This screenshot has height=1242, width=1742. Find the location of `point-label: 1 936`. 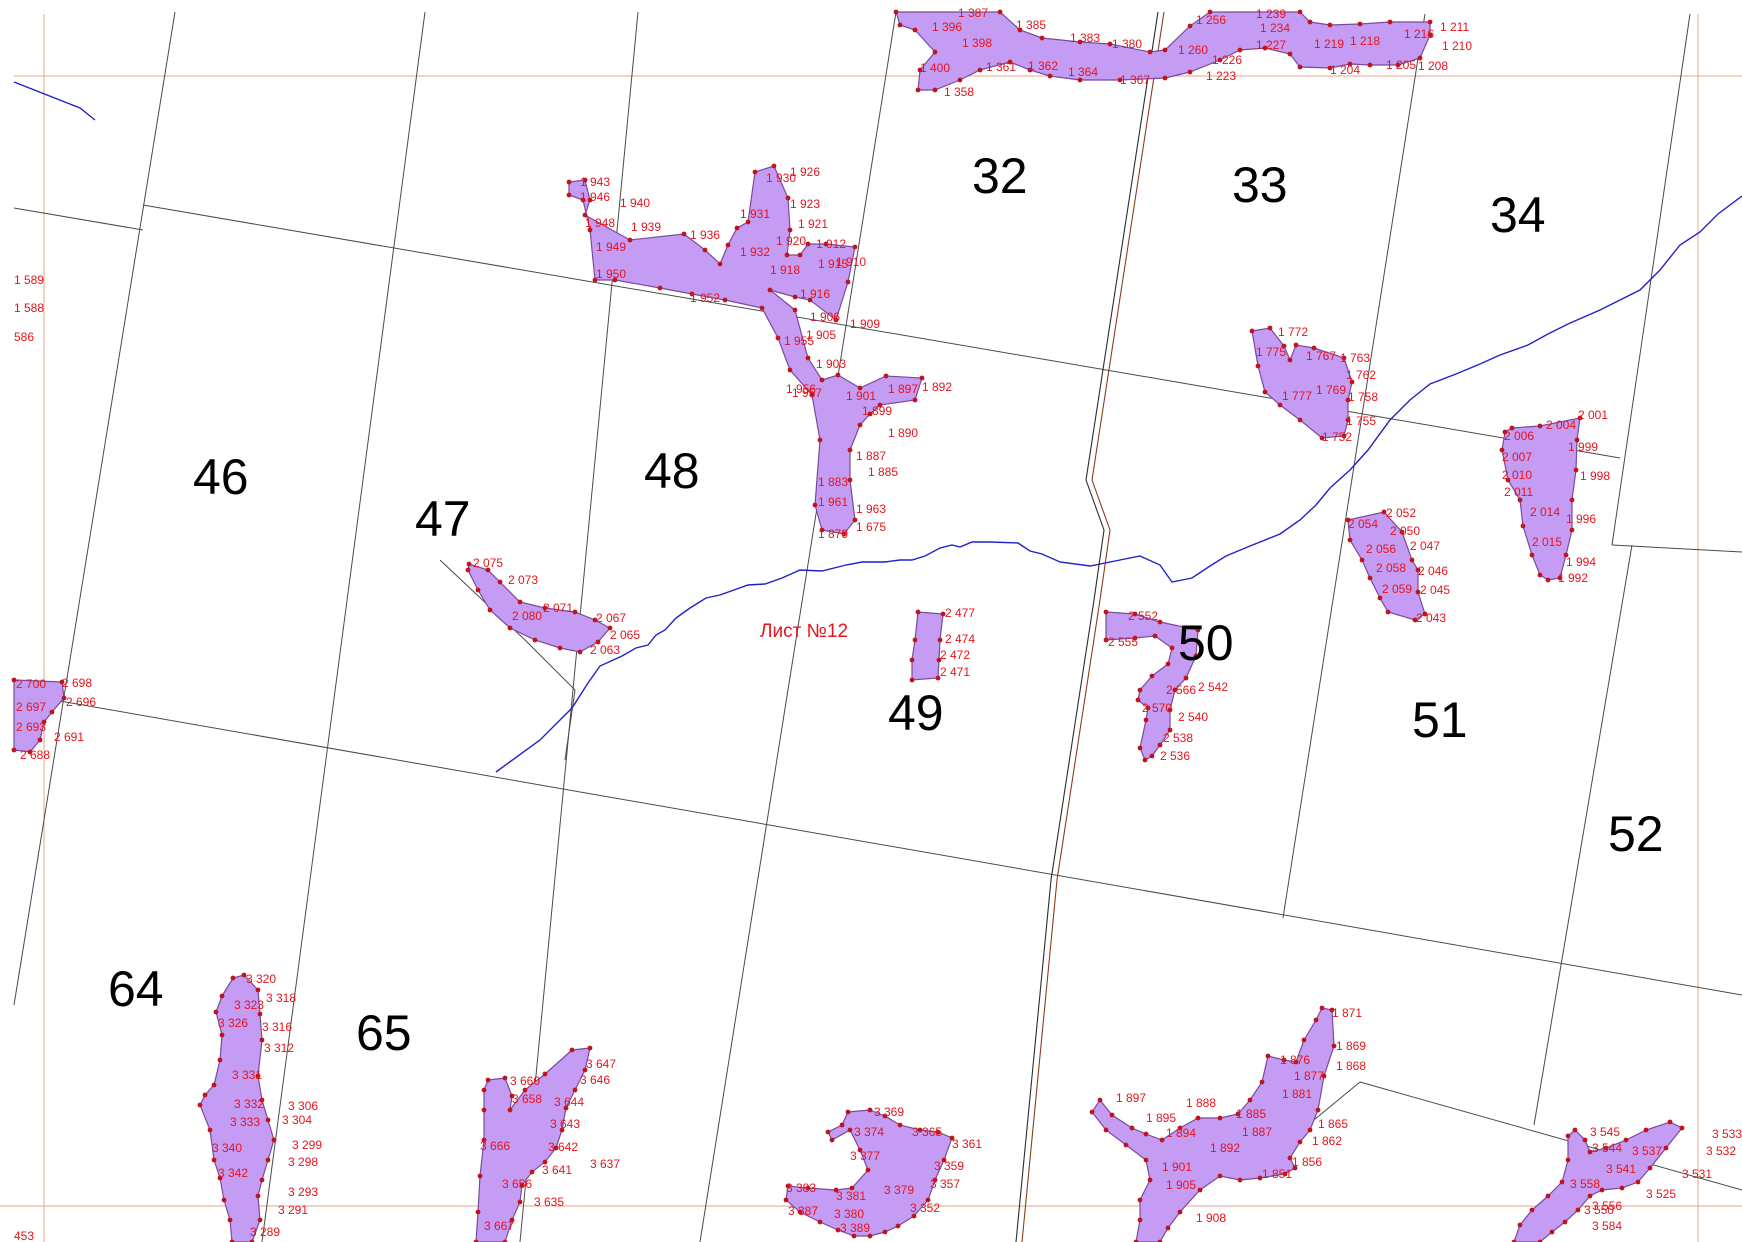

point-label: 1 936 is located at coordinates (705, 235).